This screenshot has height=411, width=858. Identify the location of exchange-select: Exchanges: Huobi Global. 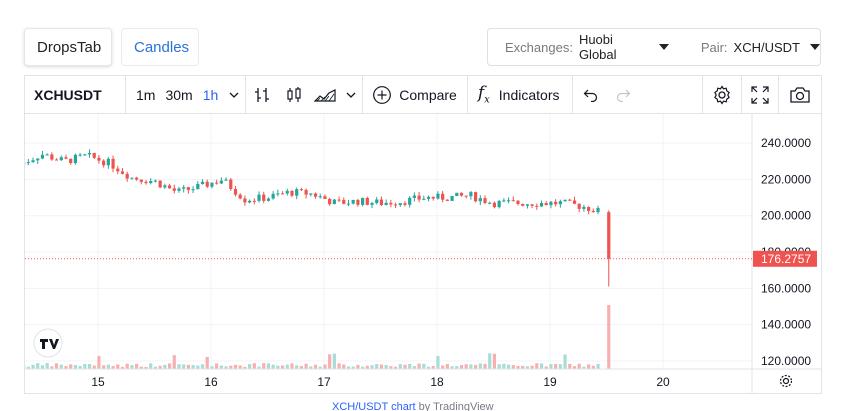
(587, 47).